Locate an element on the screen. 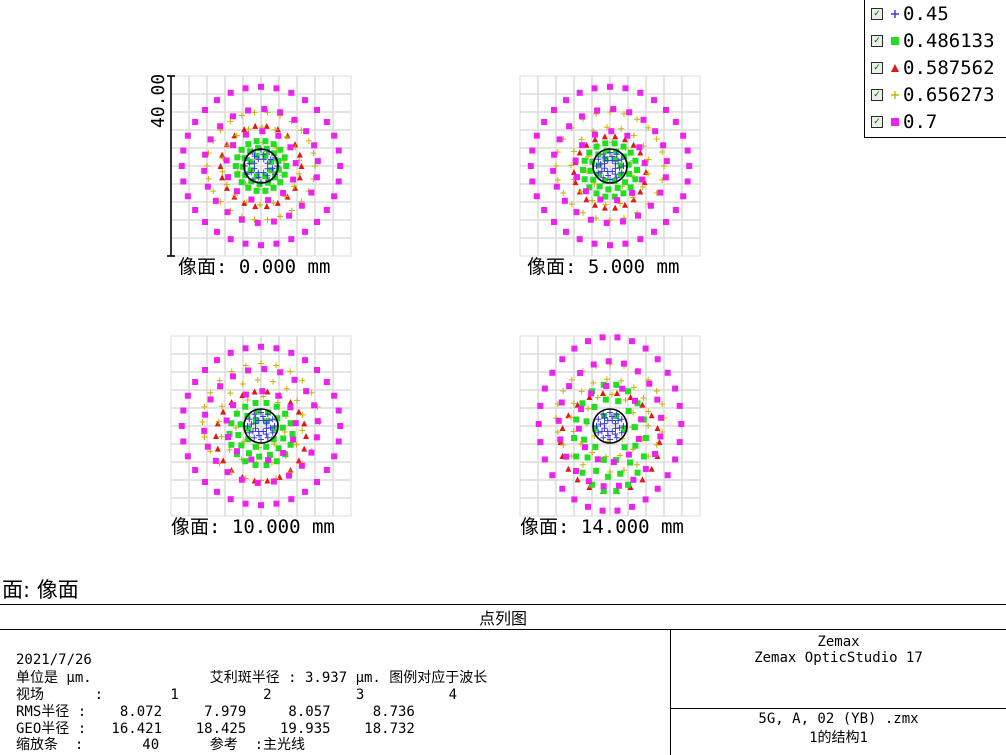  info-company: Zemax is located at coordinates (838, 642).